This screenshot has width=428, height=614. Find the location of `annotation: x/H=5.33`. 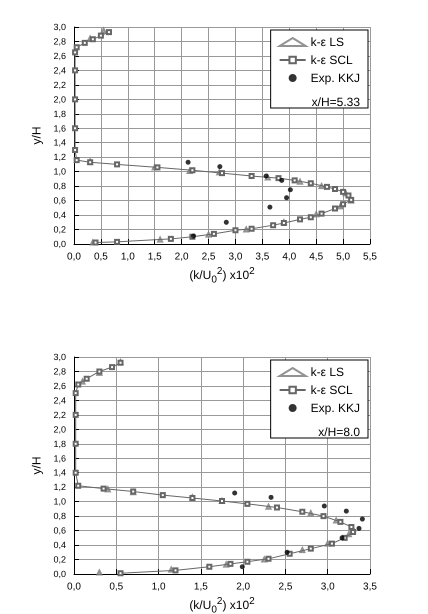

annotation: x/H=5.33 is located at coordinates (336, 102).